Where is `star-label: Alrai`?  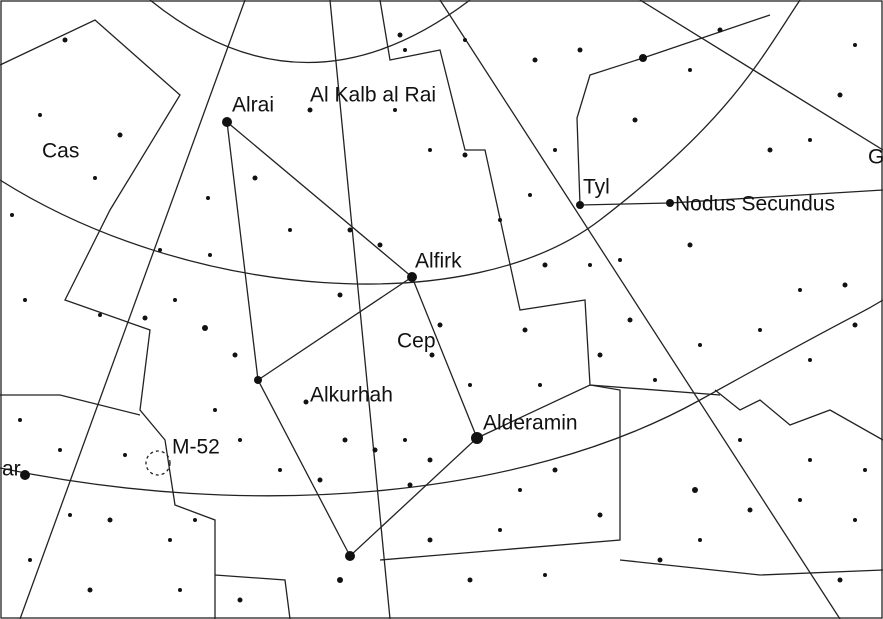
star-label: Alrai is located at coordinates (253, 105).